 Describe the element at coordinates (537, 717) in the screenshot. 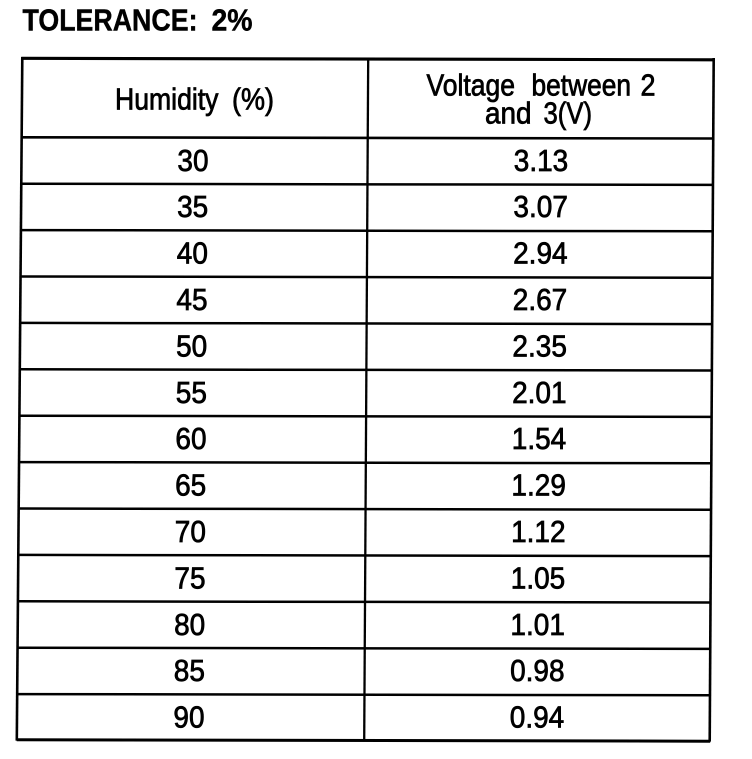

I see `svg-text: 0.94` at that location.